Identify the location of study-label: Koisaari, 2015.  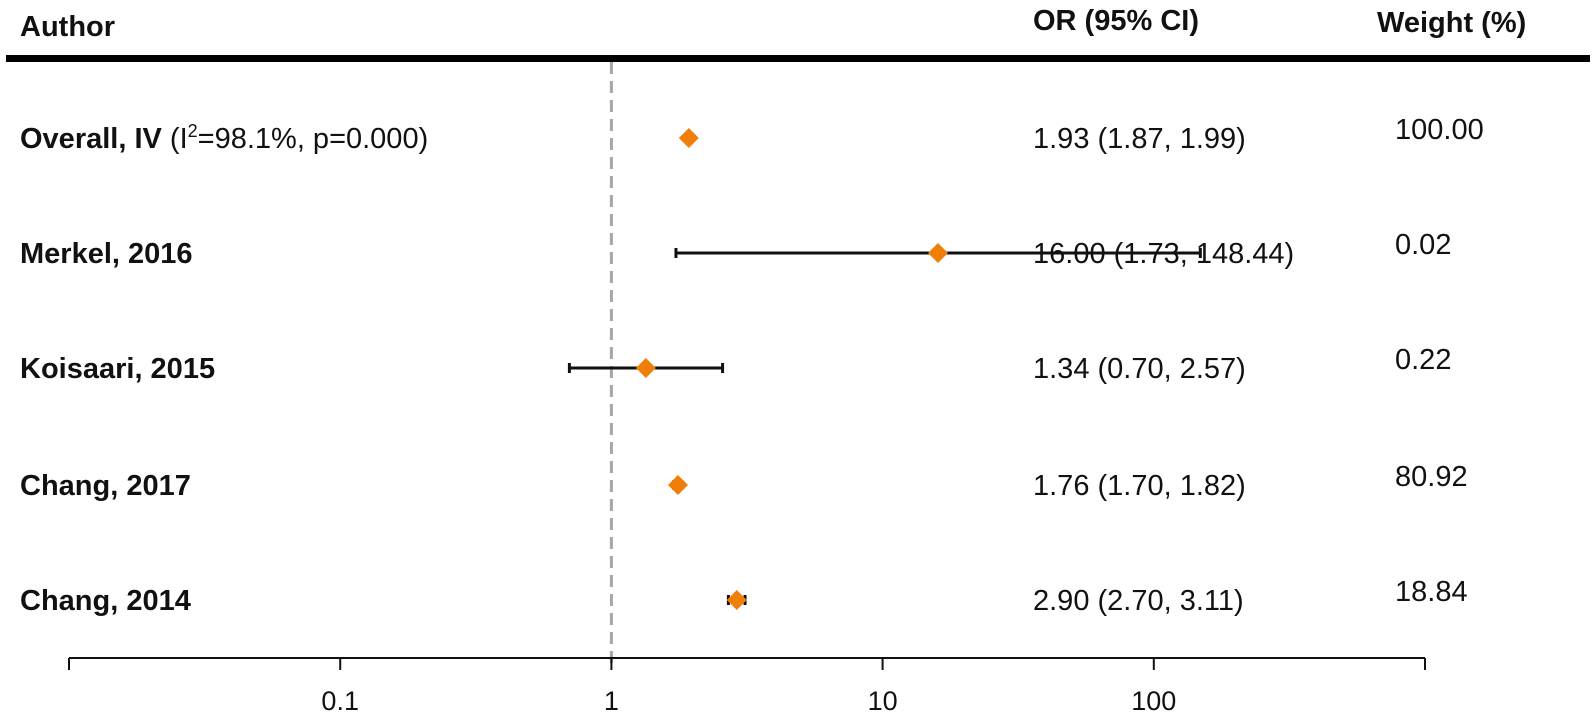
(117, 369).